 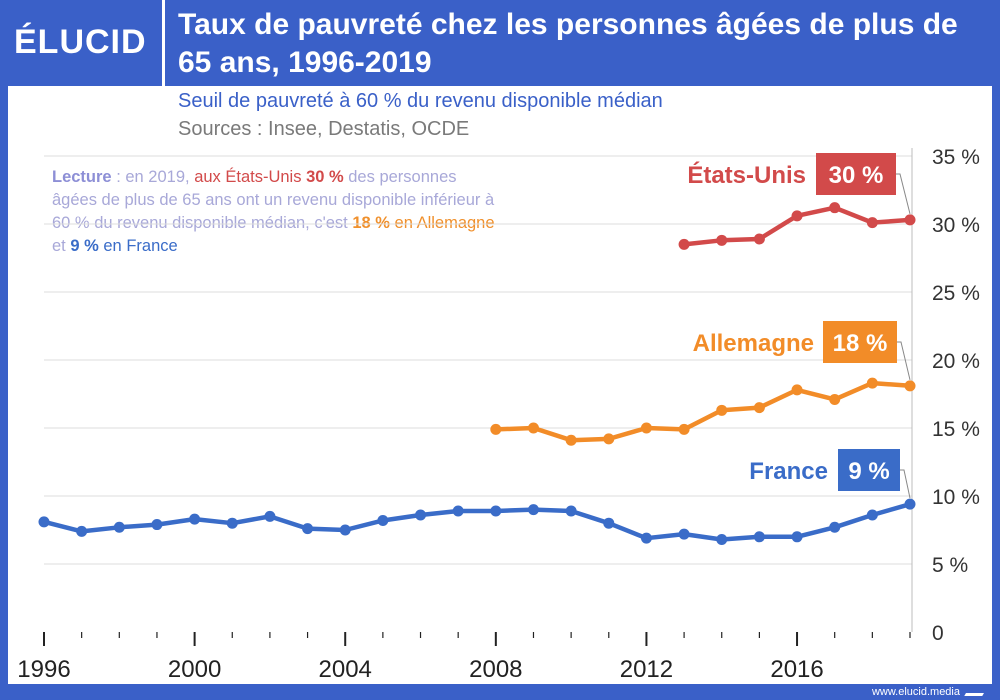 I want to click on leader-line-fr, so click(x=905, y=484).